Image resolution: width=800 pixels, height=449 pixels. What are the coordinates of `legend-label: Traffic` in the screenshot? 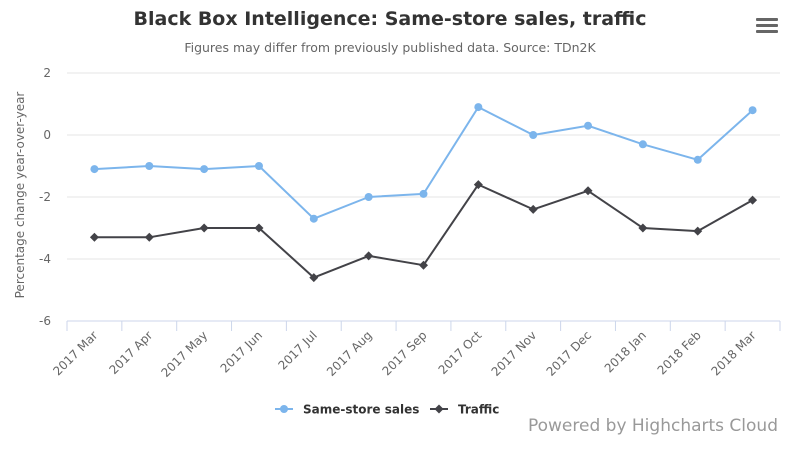 It's located at (478, 410).